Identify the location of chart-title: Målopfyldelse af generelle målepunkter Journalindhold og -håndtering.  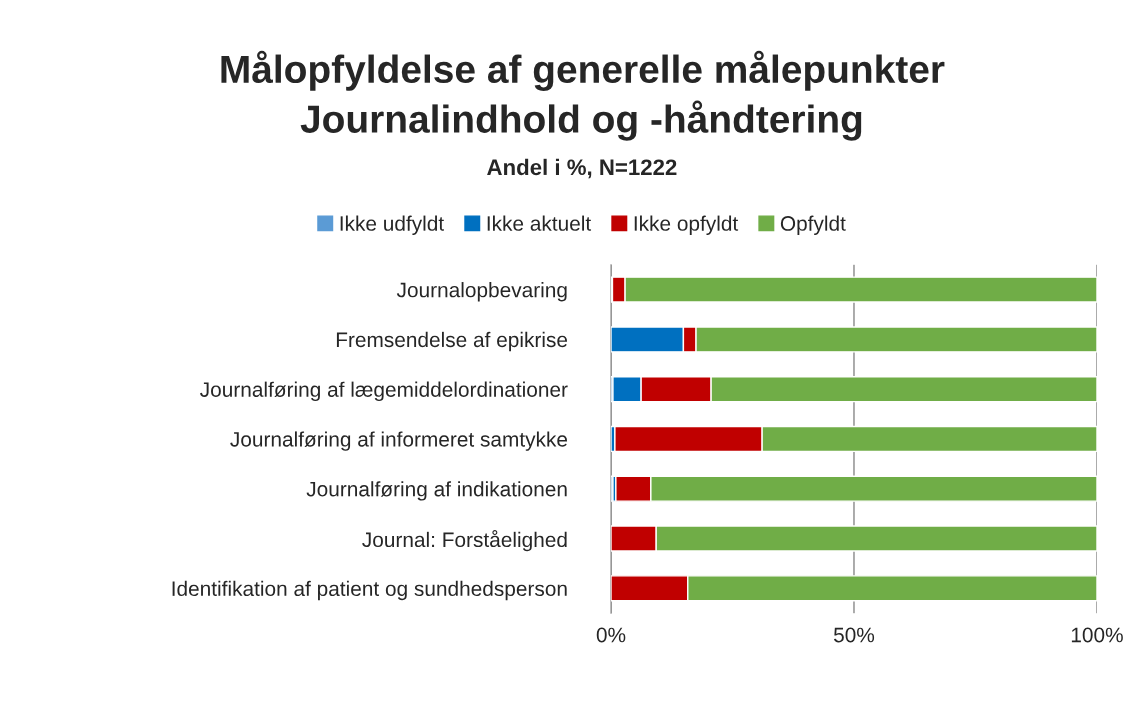
(583, 95).